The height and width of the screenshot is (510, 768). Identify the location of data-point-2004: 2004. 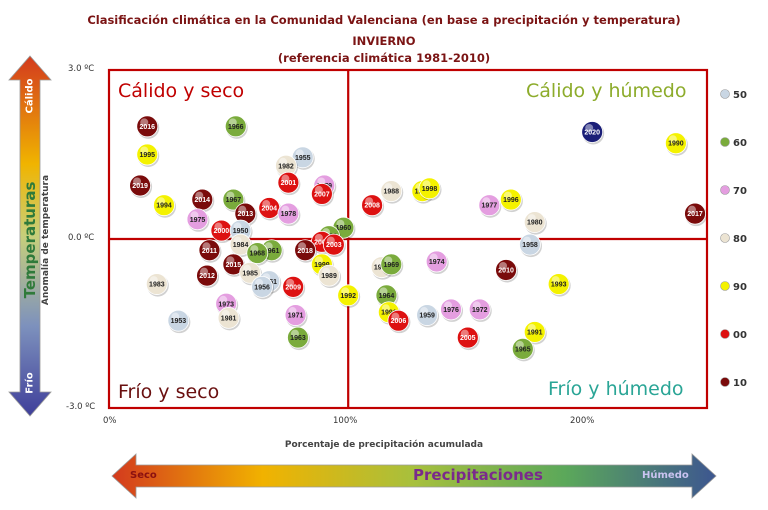
(270, 209).